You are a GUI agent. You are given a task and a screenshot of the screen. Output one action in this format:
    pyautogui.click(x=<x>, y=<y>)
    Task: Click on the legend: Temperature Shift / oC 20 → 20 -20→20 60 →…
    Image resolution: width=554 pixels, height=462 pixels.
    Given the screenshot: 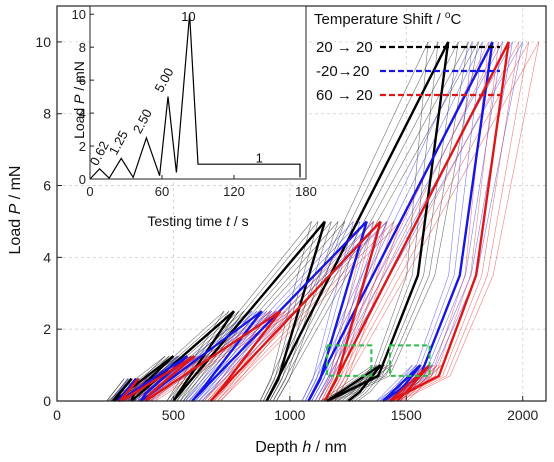 What is the action you would take?
    pyautogui.click(x=407, y=57)
    